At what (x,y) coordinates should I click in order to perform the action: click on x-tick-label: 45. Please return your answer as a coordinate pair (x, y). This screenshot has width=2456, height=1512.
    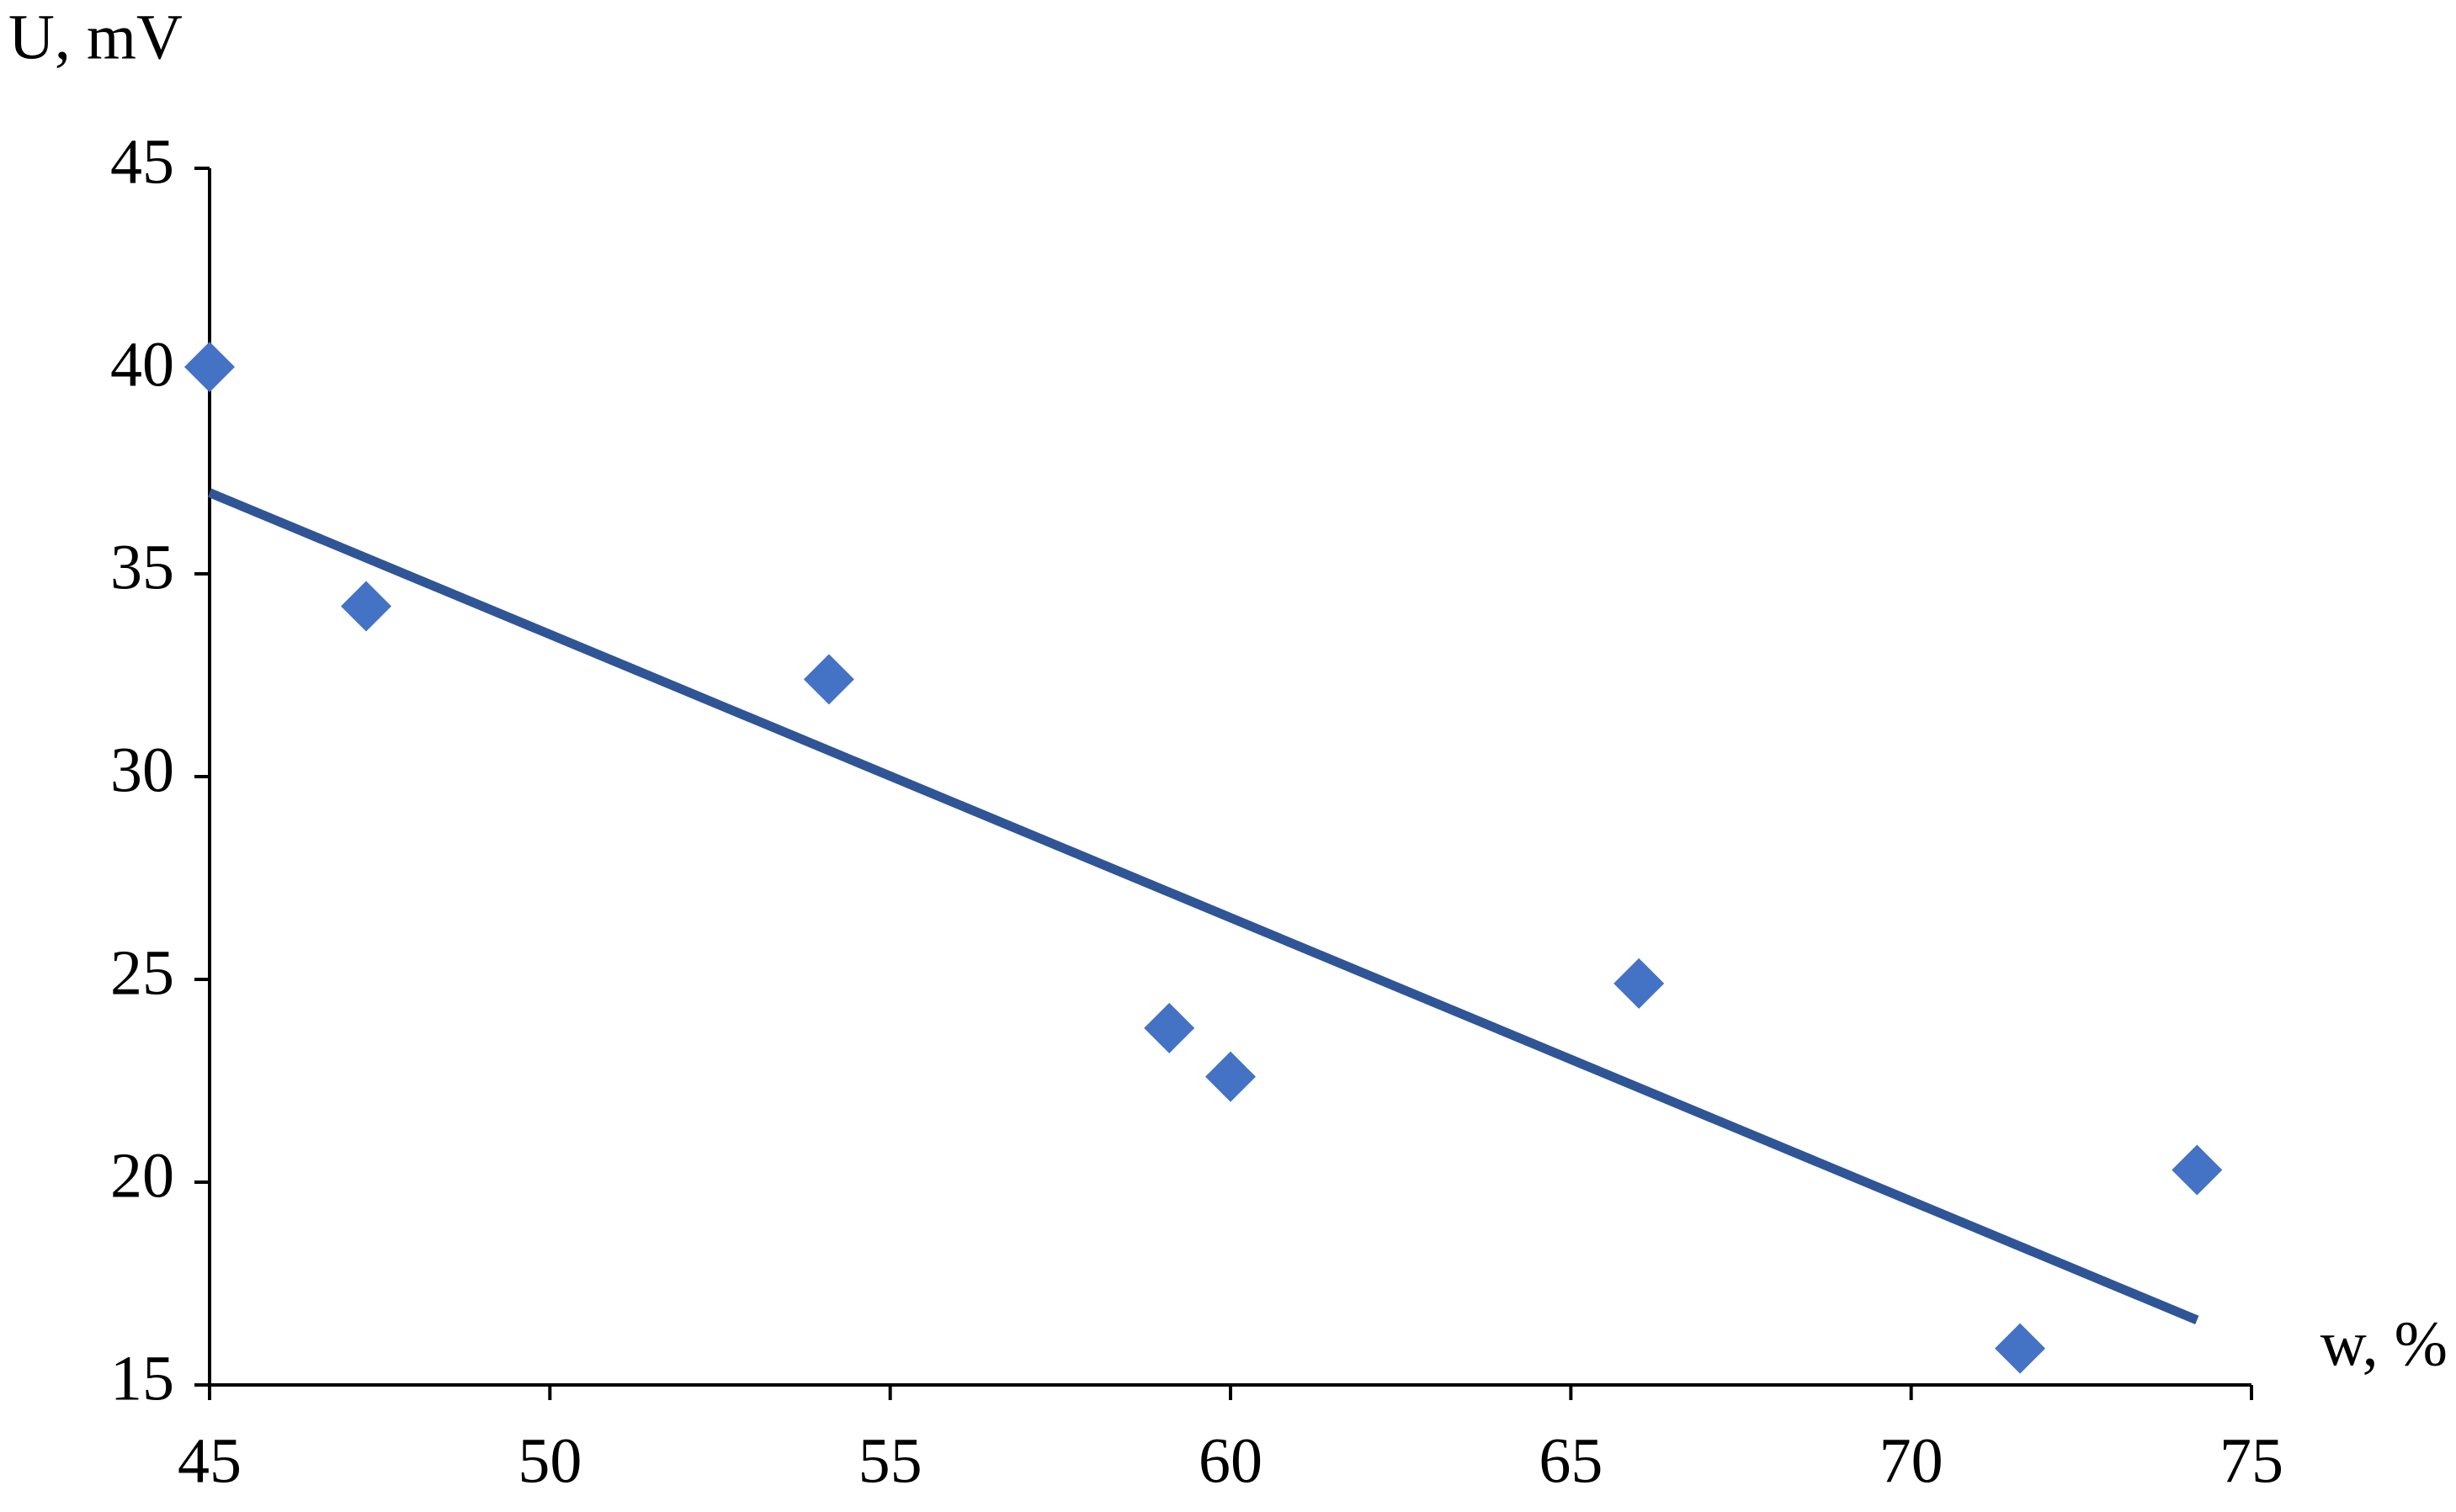
    Looking at the image, I should click on (210, 1460).